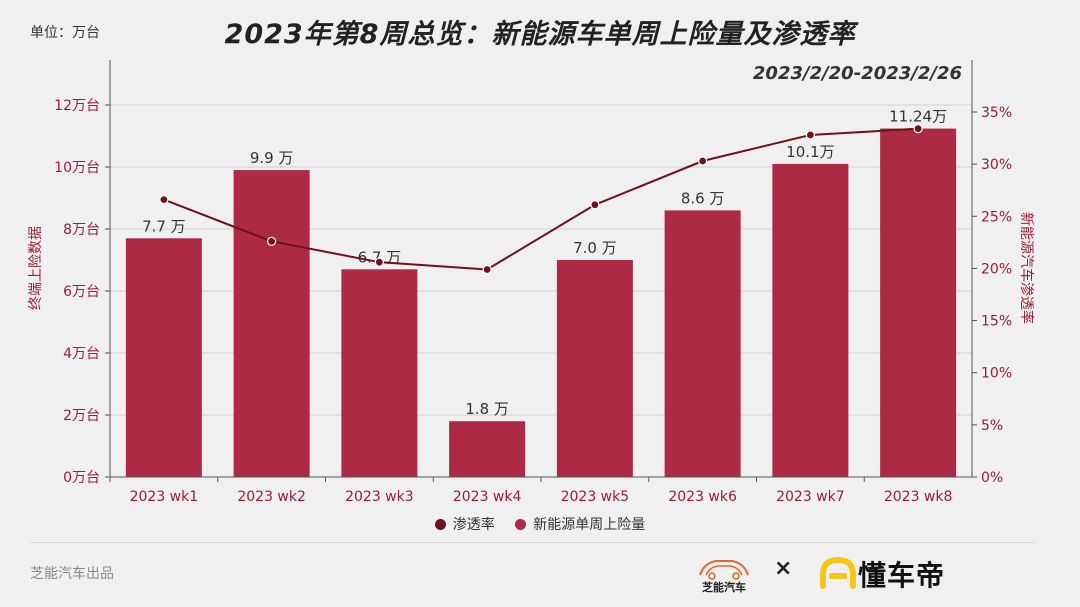 This screenshot has width=1080, height=607. Describe the element at coordinates (272, 158) in the screenshot. I see `bar-value-label: 9.9 万` at that location.